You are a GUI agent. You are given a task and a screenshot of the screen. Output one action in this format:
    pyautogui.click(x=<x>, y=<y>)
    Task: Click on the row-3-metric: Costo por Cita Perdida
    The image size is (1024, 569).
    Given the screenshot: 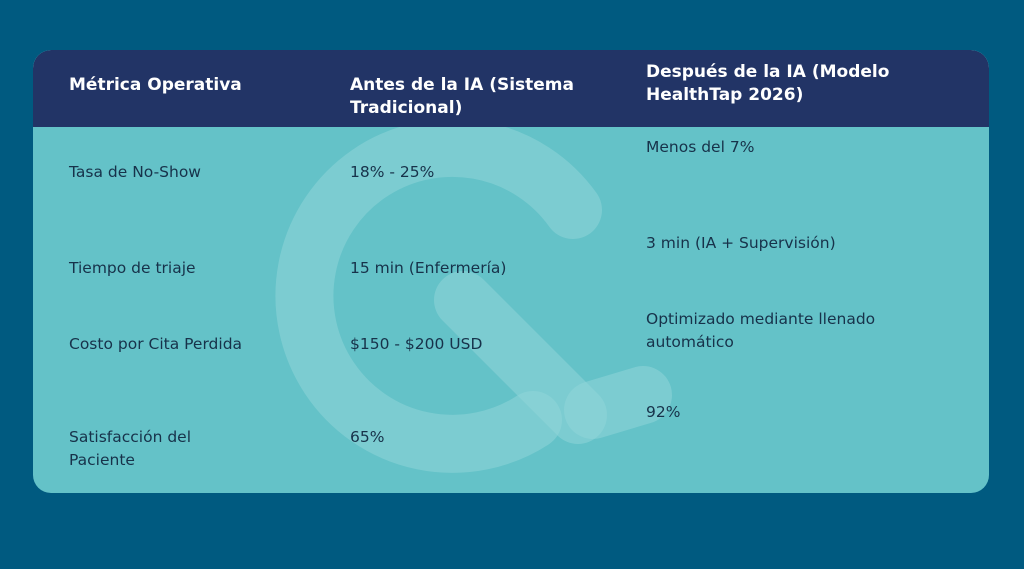 What is the action you would take?
    pyautogui.click(x=156, y=344)
    